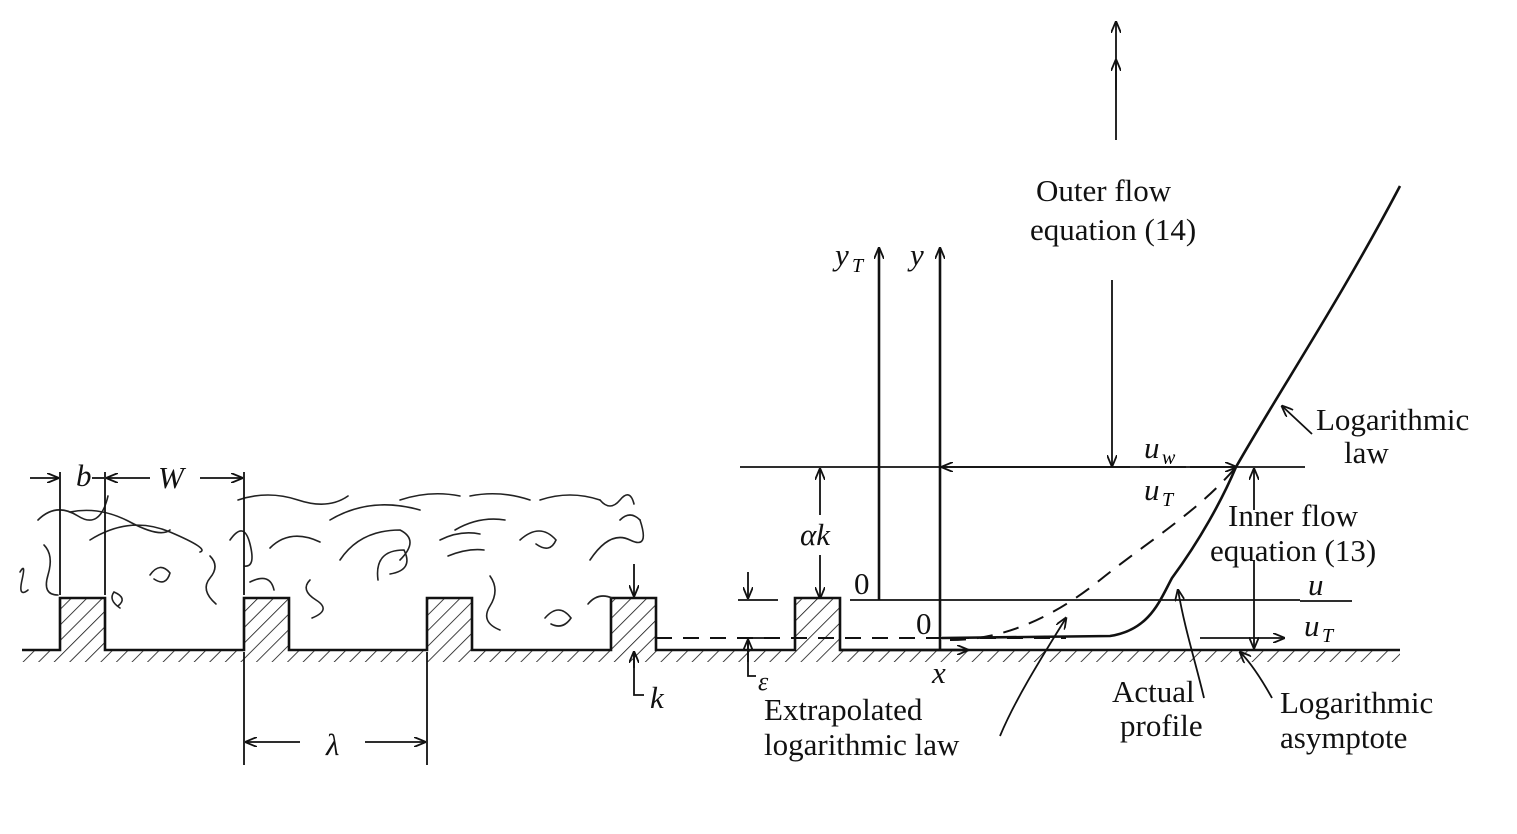  Describe the element at coordinates (332, 744) in the screenshot. I see `label-lambda: λ` at that location.